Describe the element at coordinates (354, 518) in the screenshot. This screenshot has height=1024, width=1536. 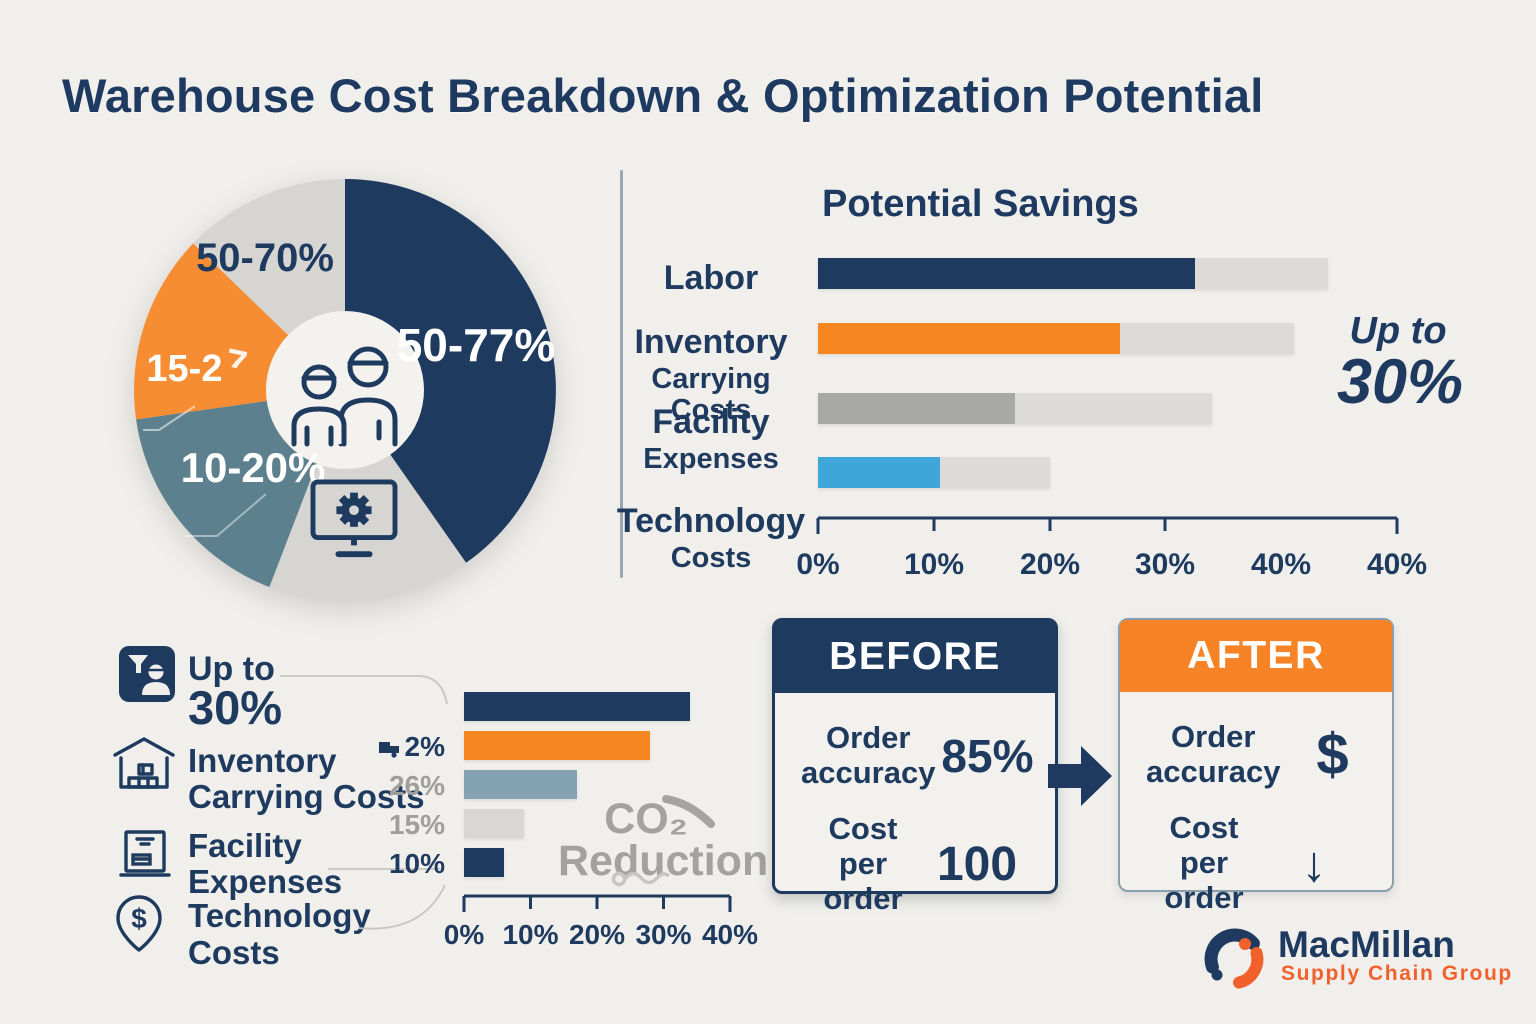
I see `monitor-gear-icon` at that location.